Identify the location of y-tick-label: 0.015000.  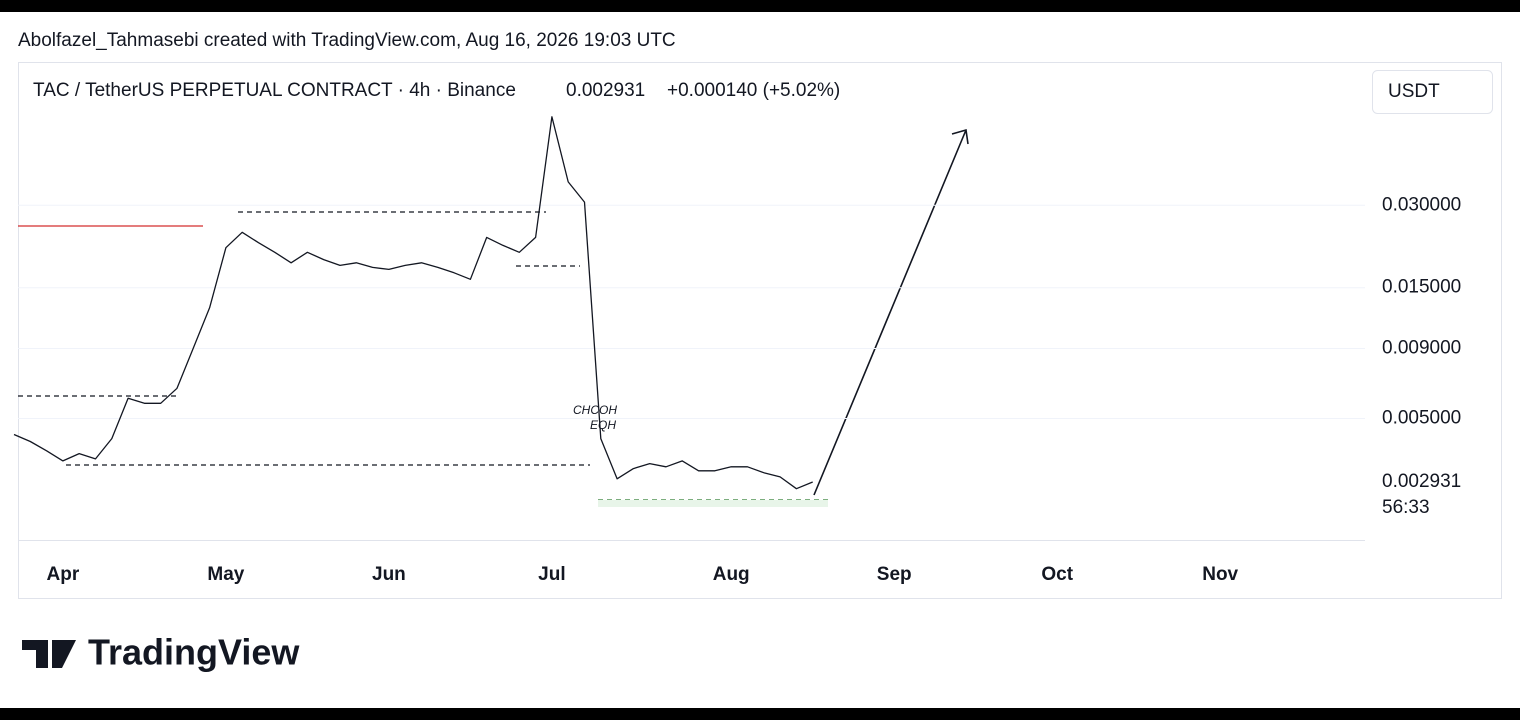
(1421, 287).